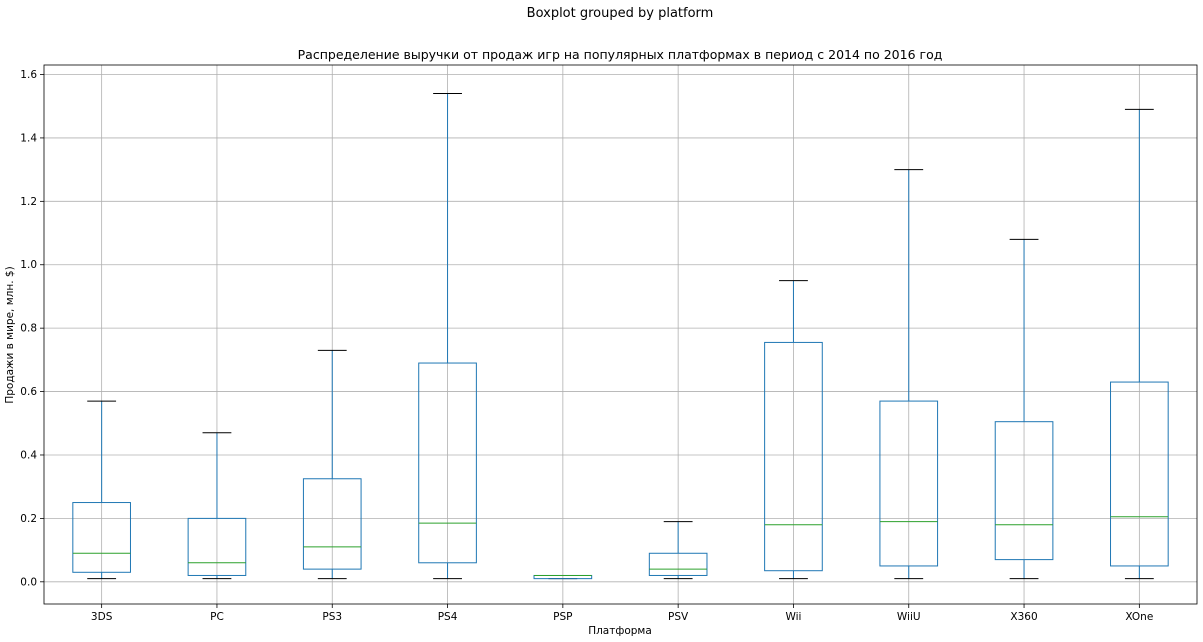 This screenshot has height=642, width=1203. Describe the element at coordinates (102, 617) in the screenshot. I see `x-tick-label: 3DS` at that location.